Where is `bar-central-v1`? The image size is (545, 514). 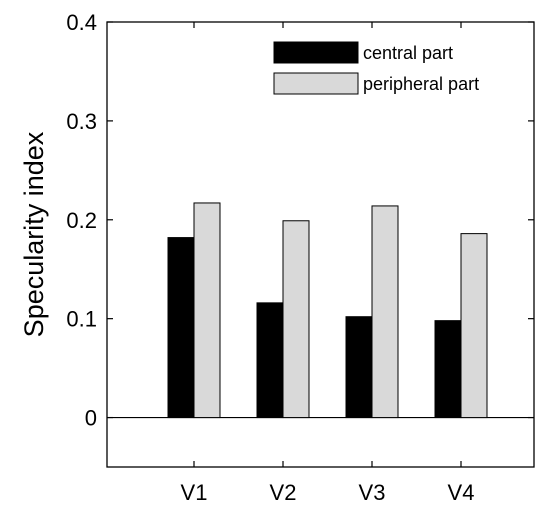 bar-central-v1 is located at coordinates (181, 328).